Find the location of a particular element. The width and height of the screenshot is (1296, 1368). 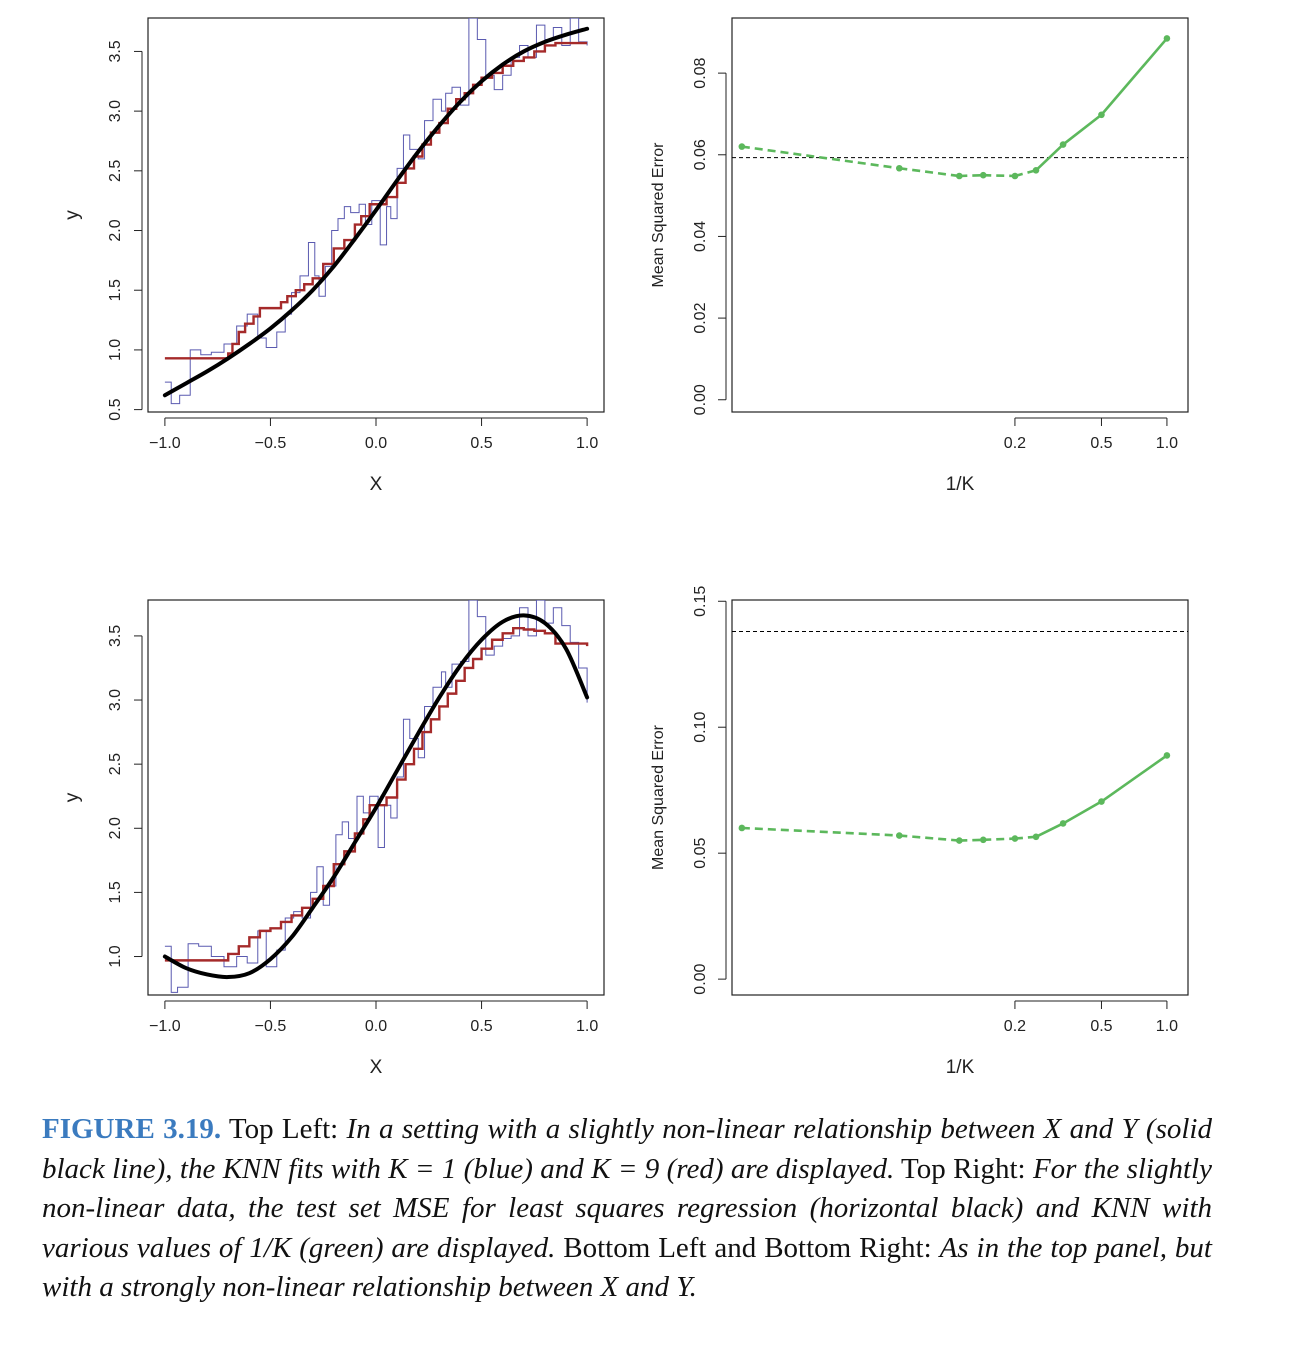

bottom-left-x-tick-label: 0.5 is located at coordinates (481, 1026).